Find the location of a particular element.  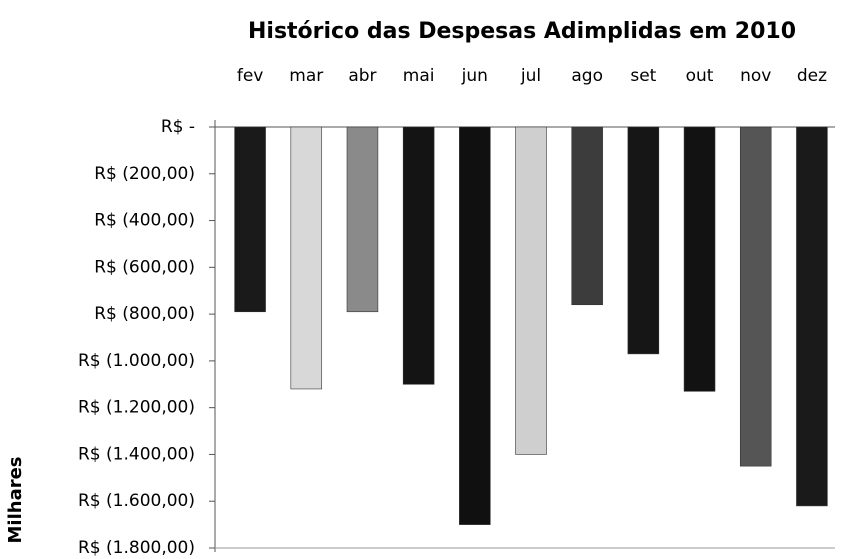

y-tick-label: R$ (1.800,00) is located at coordinates (136, 548).